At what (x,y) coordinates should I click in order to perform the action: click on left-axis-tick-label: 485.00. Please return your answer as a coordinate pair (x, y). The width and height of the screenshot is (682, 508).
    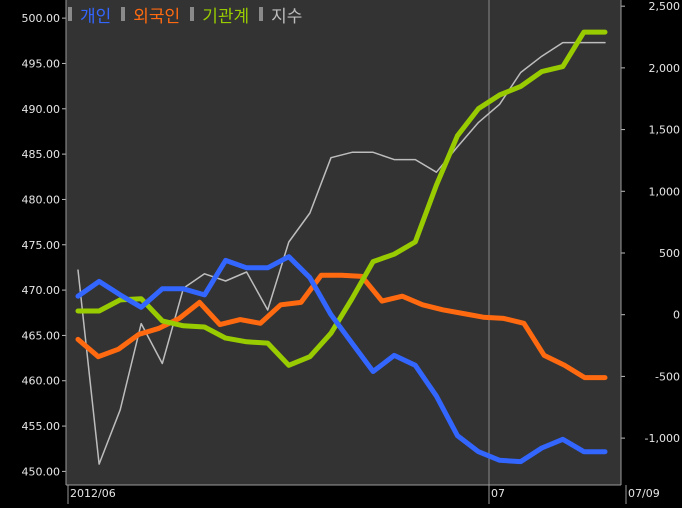
    Looking at the image, I should click on (41, 154).